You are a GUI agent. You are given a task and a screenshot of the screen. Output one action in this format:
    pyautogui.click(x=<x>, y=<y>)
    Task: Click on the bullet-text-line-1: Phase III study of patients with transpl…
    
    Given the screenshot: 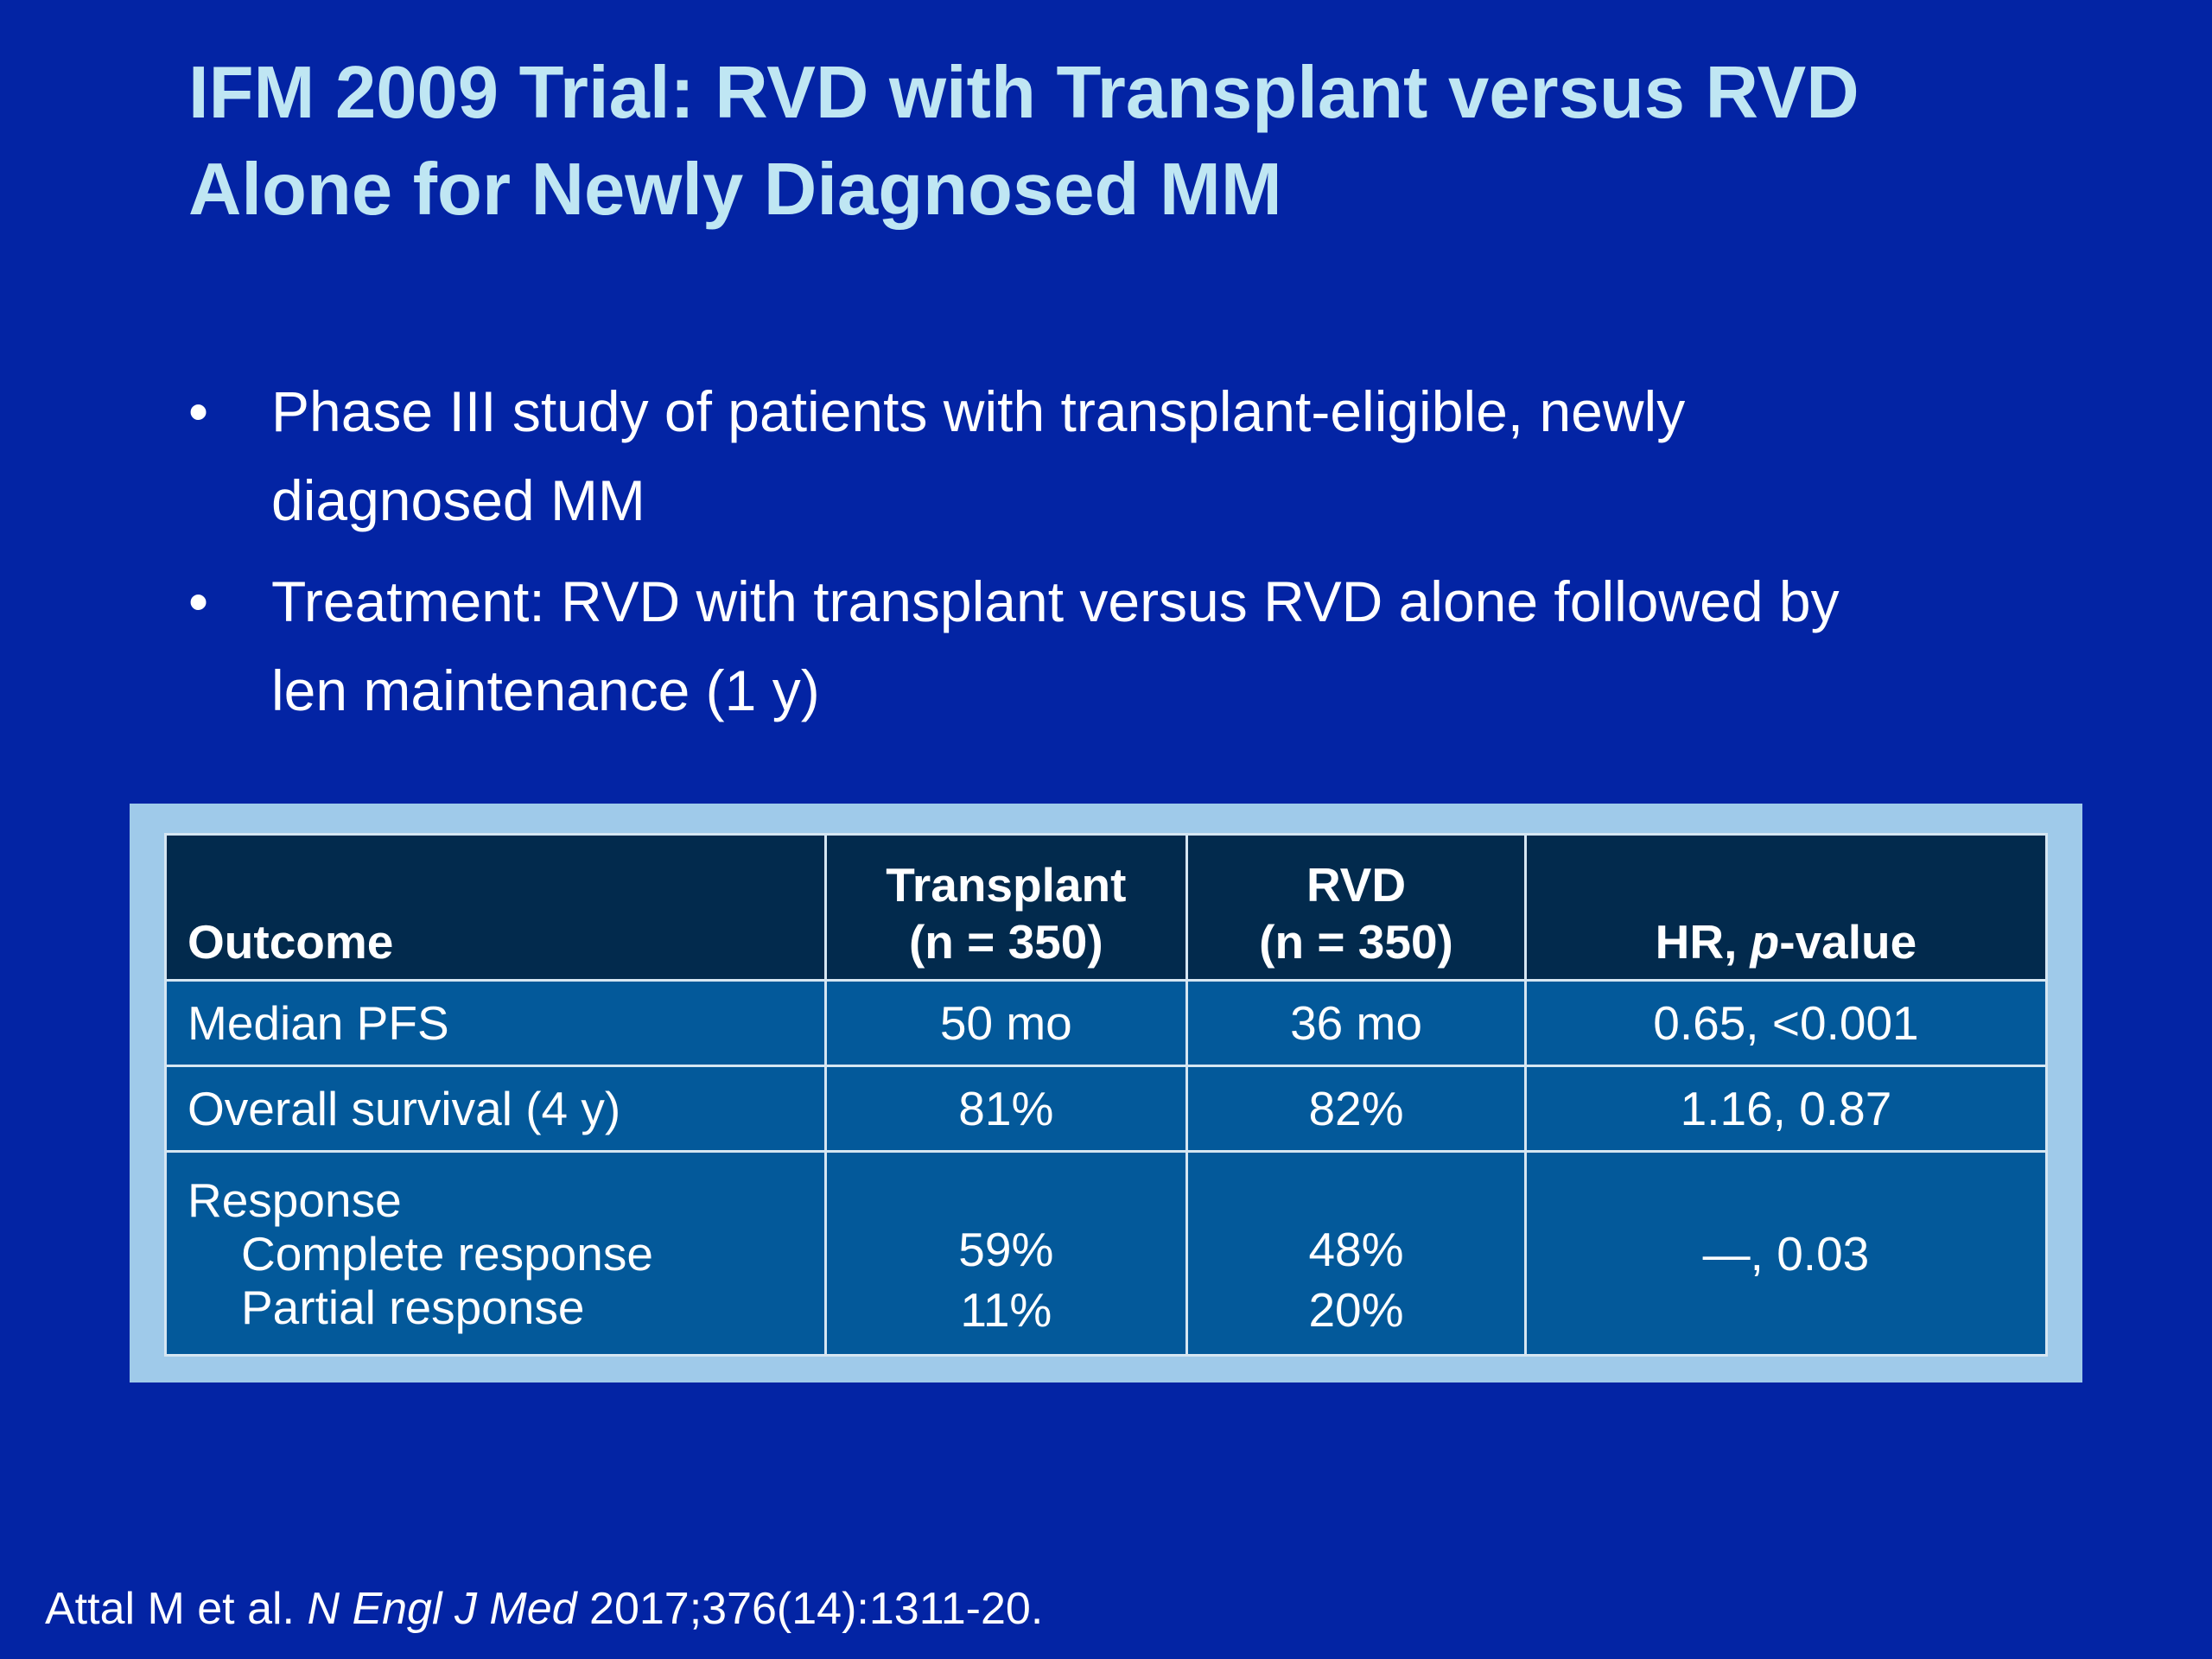 What is the action you would take?
    pyautogui.click(x=978, y=411)
    